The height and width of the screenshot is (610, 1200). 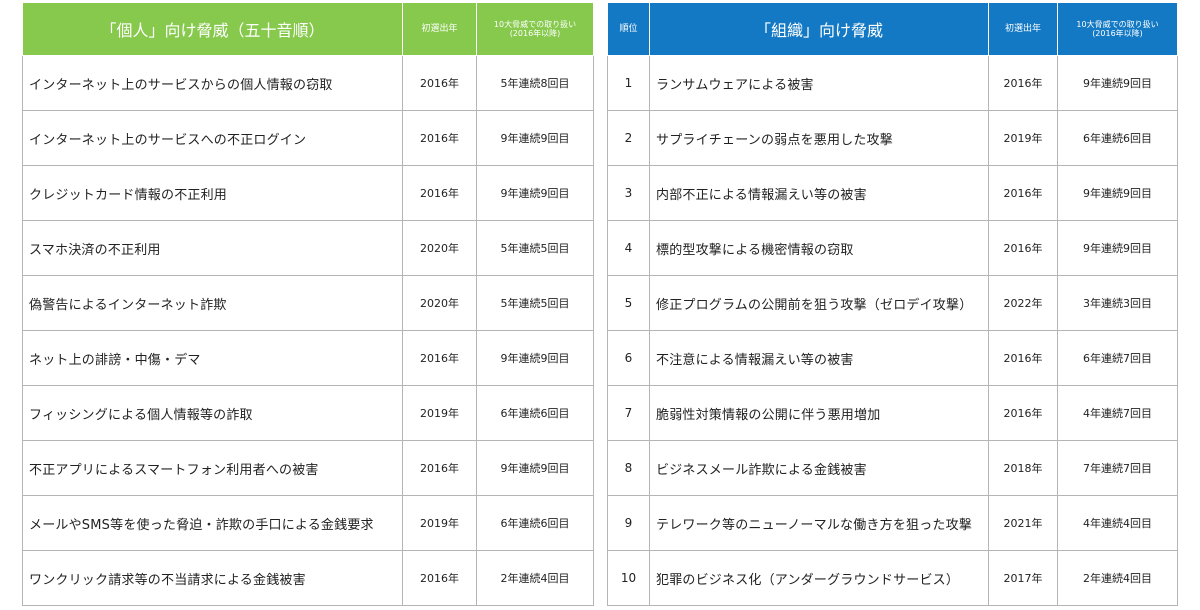 What do you see at coordinates (1117, 413) in the screenshot?
I see `streak-cell: 4年連続7回目` at bounding box center [1117, 413].